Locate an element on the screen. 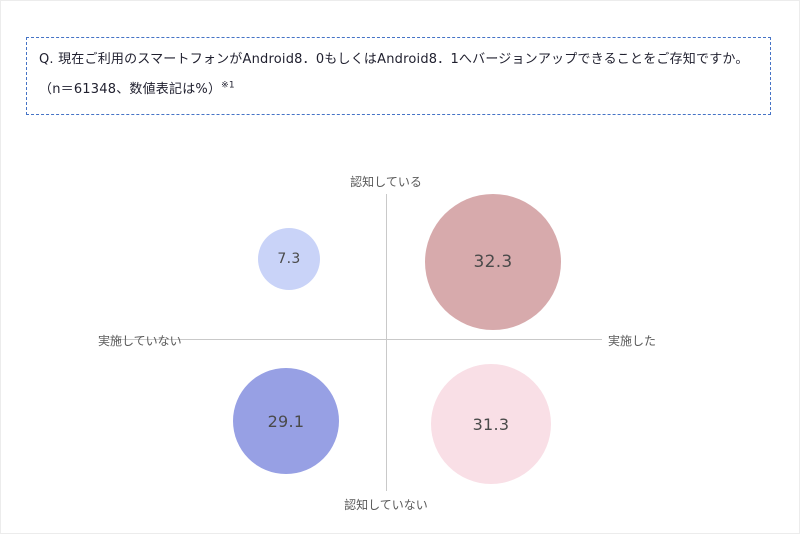 Image resolution: width=800 pixels, height=534 pixels. bubble-top-right: 32.3 is located at coordinates (493, 262).